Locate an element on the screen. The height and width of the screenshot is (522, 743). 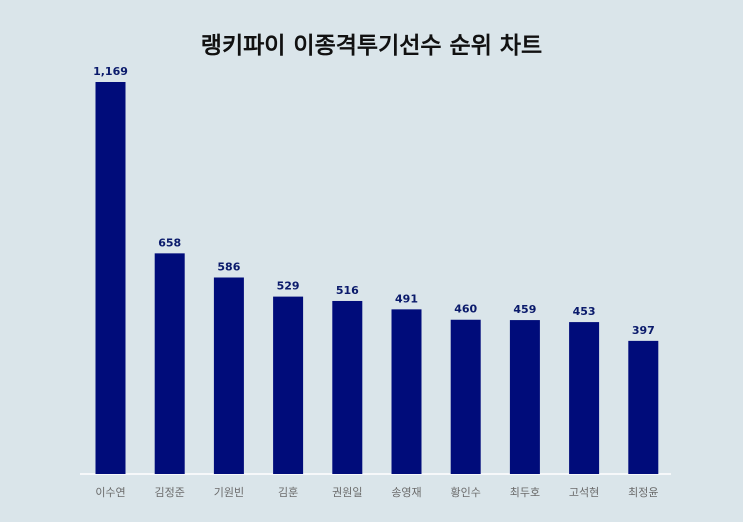
bar-value-label: 491 is located at coordinates (406, 298).